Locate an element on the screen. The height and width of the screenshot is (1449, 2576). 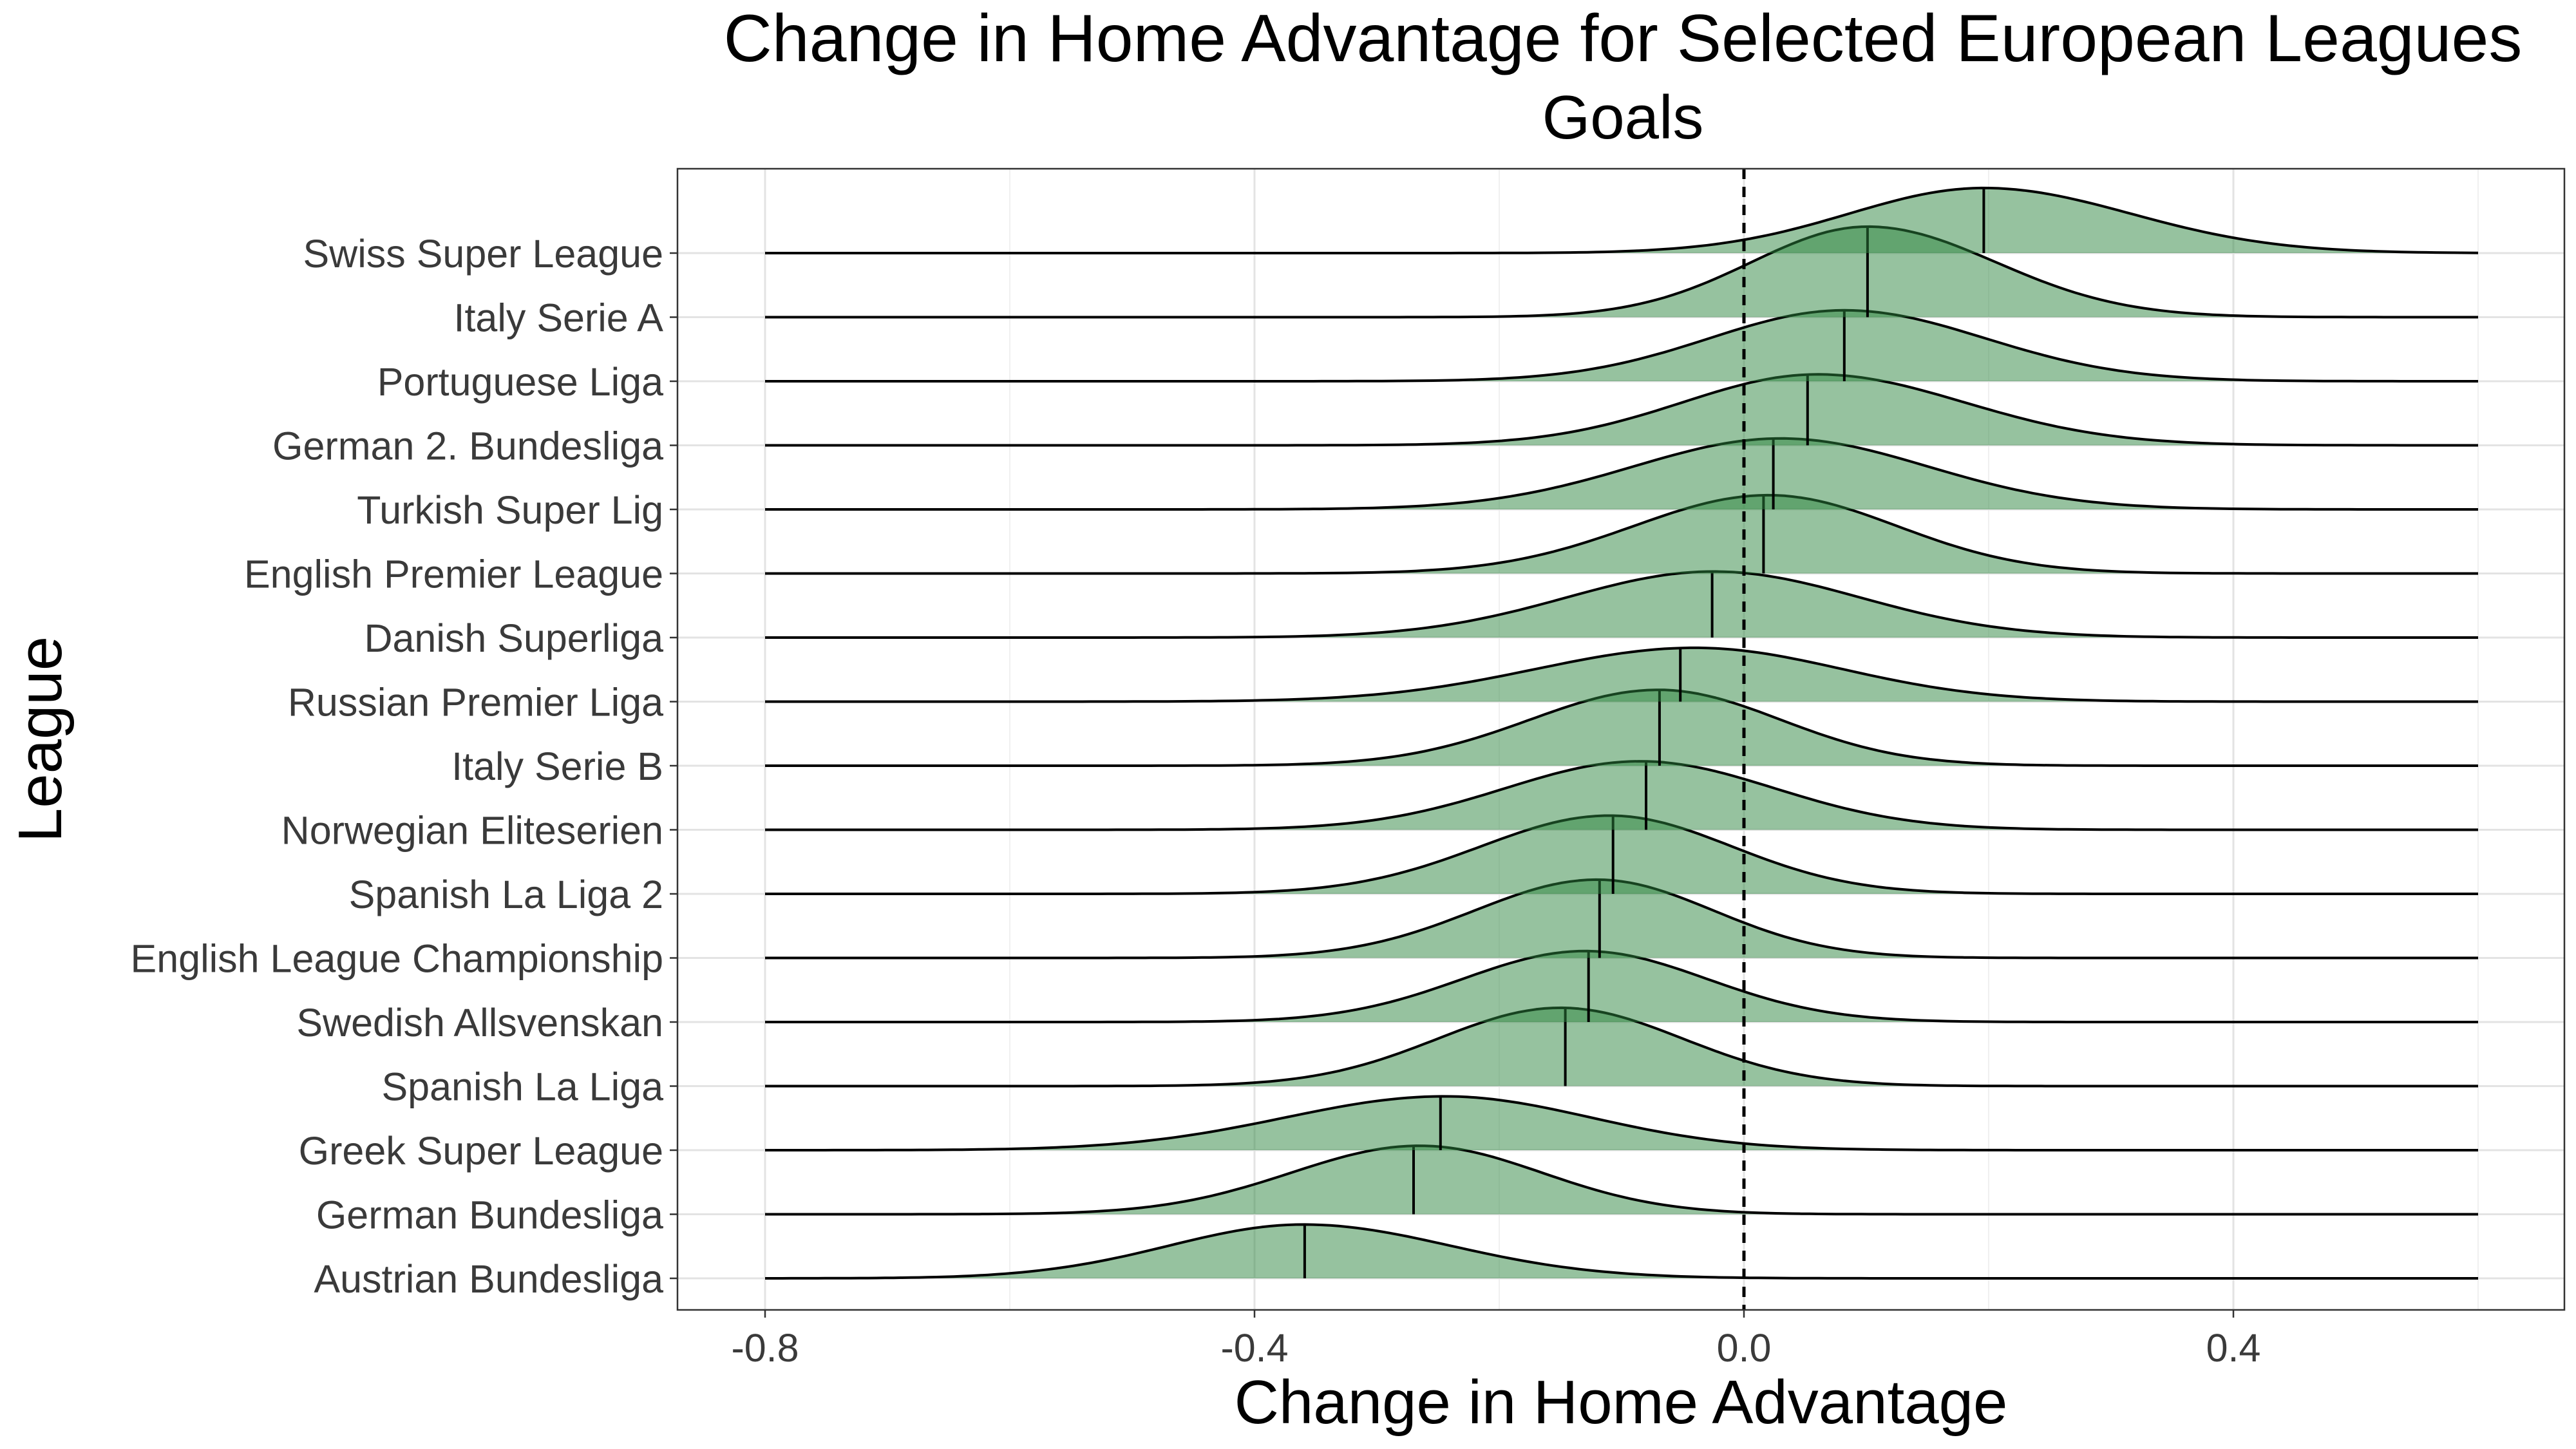
y-tick-label: German 2. Bundesliga is located at coordinates (467, 446).